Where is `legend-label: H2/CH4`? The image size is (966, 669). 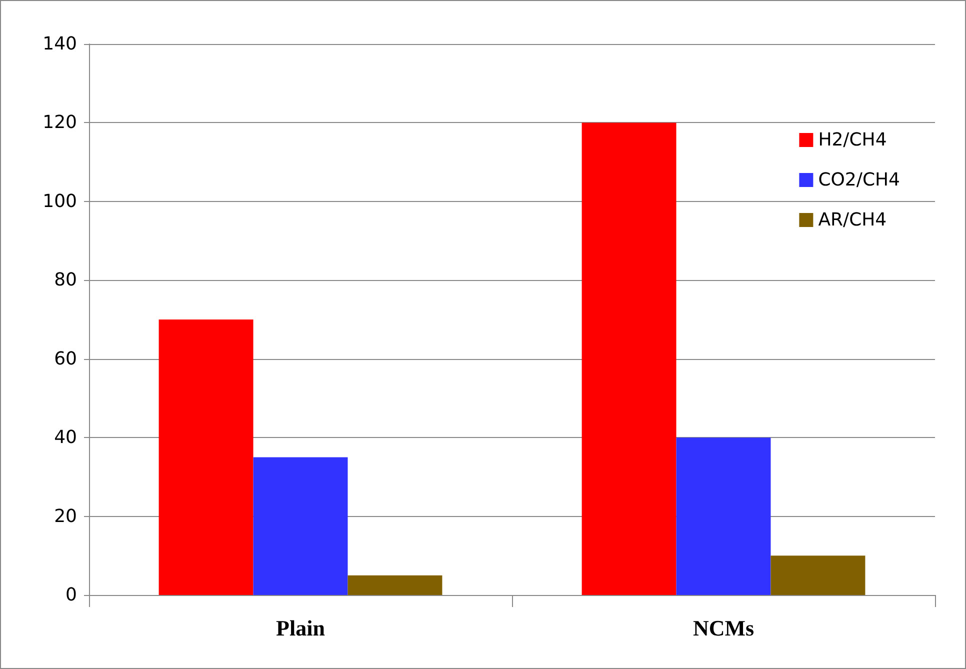
legend-label: H2/CH4 is located at coordinates (852, 140).